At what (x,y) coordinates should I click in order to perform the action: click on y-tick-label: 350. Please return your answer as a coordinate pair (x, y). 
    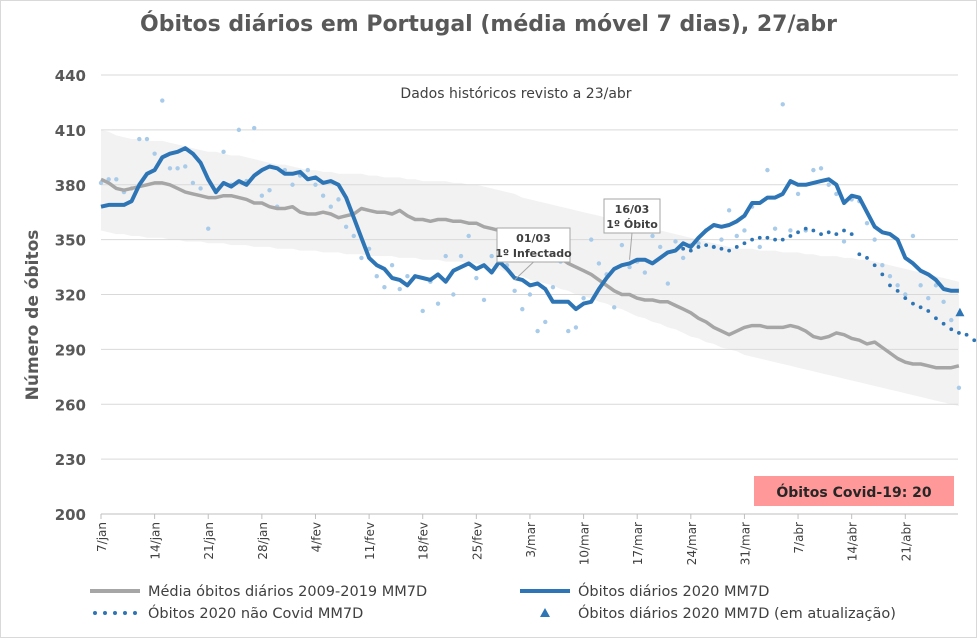
    Looking at the image, I should click on (70, 241).